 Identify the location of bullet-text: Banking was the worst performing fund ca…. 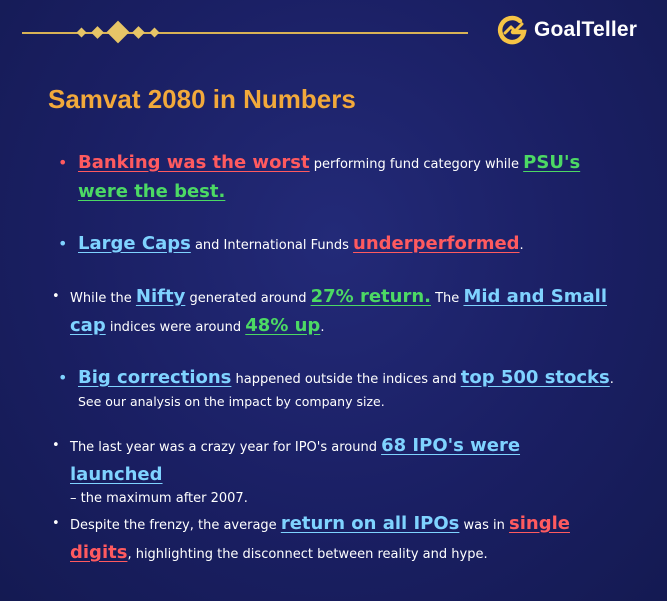
(348, 178).